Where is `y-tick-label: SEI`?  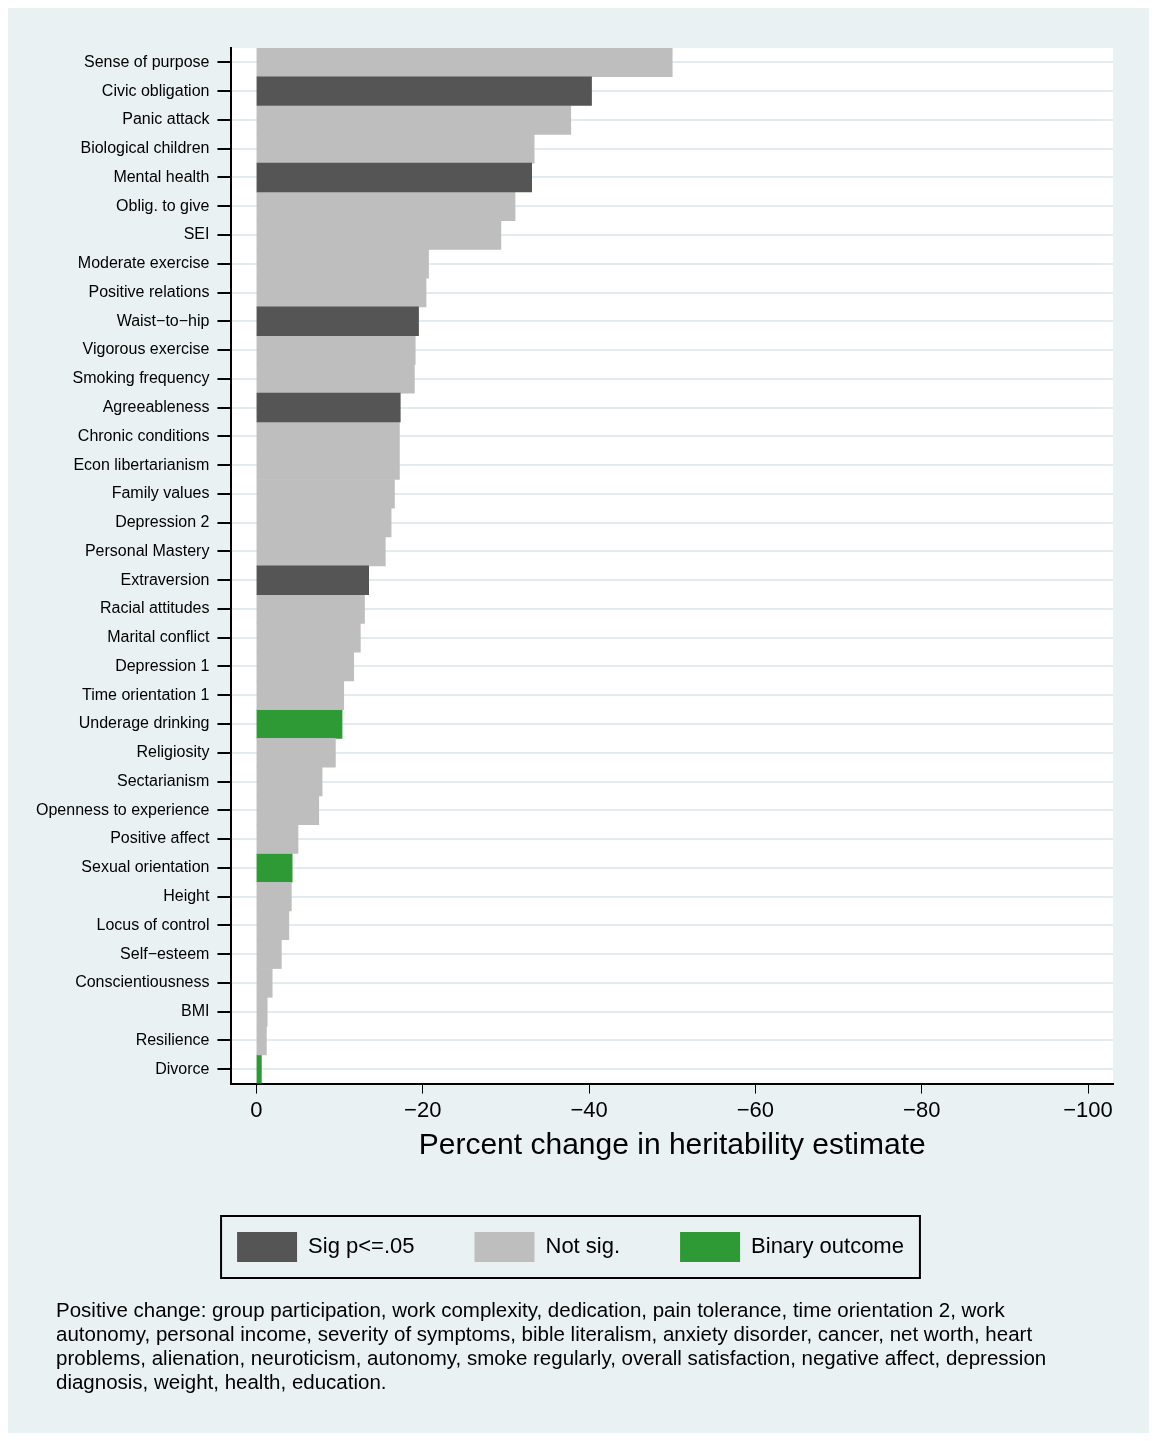 y-tick-label: SEI is located at coordinates (196, 234).